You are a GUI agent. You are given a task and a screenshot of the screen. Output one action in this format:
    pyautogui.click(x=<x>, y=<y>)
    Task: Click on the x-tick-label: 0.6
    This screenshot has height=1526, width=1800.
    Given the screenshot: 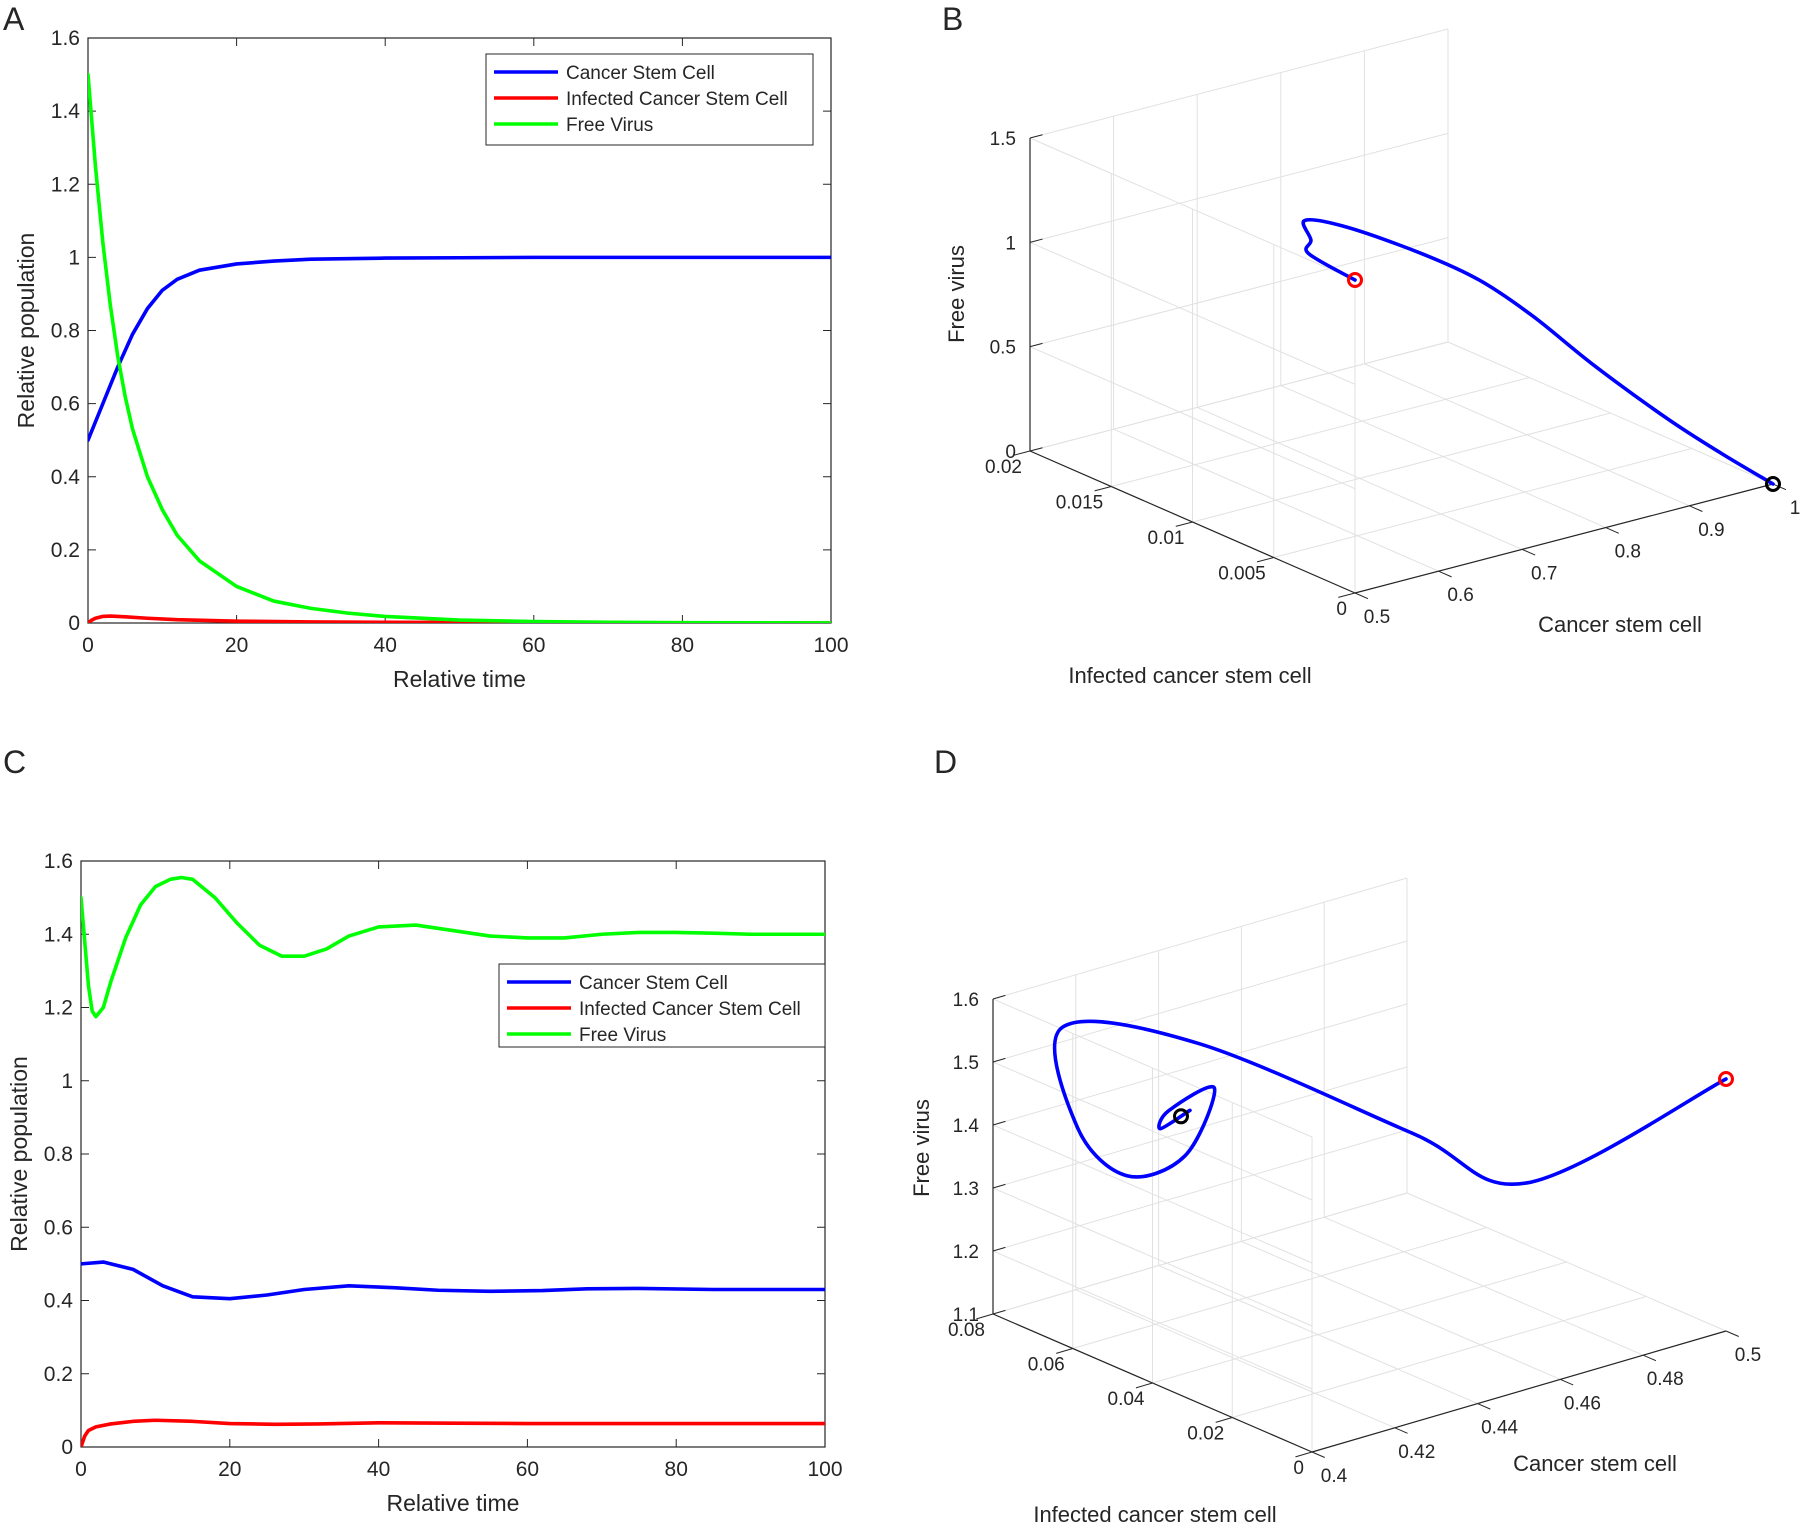 What is the action you would take?
    pyautogui.click(x=1460, y=595)
    